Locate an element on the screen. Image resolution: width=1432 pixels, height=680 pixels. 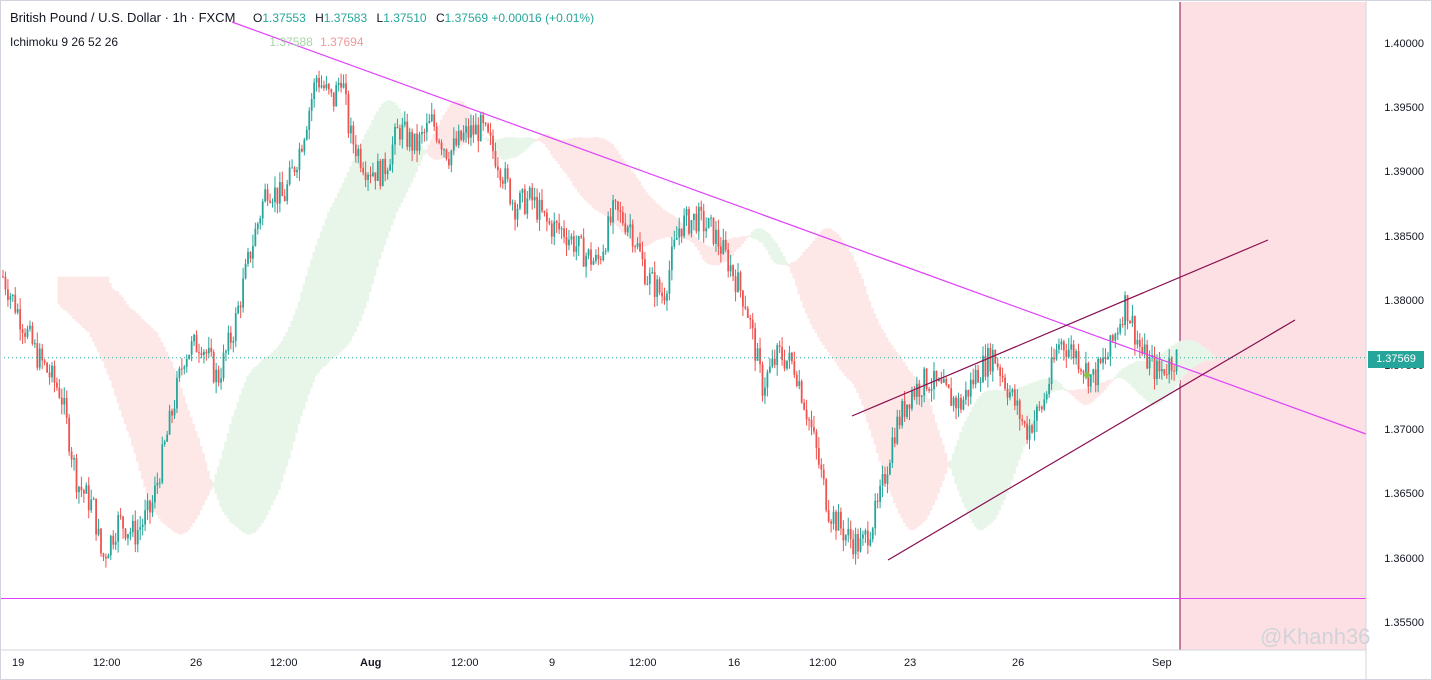
change-value: +0.00016 (+0.01%) is located at coordinates (543, 18).